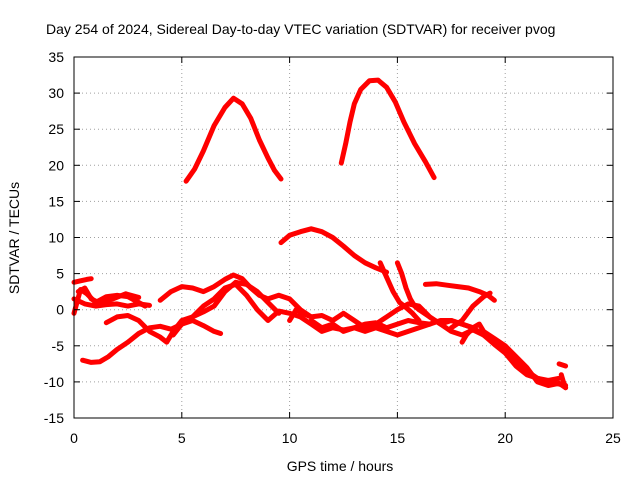  What do you see at coordinates (14, 238) in the screenshot?
I see `y-axis-label: SDTVAR / TECUs` at bounding box center [14, 238].